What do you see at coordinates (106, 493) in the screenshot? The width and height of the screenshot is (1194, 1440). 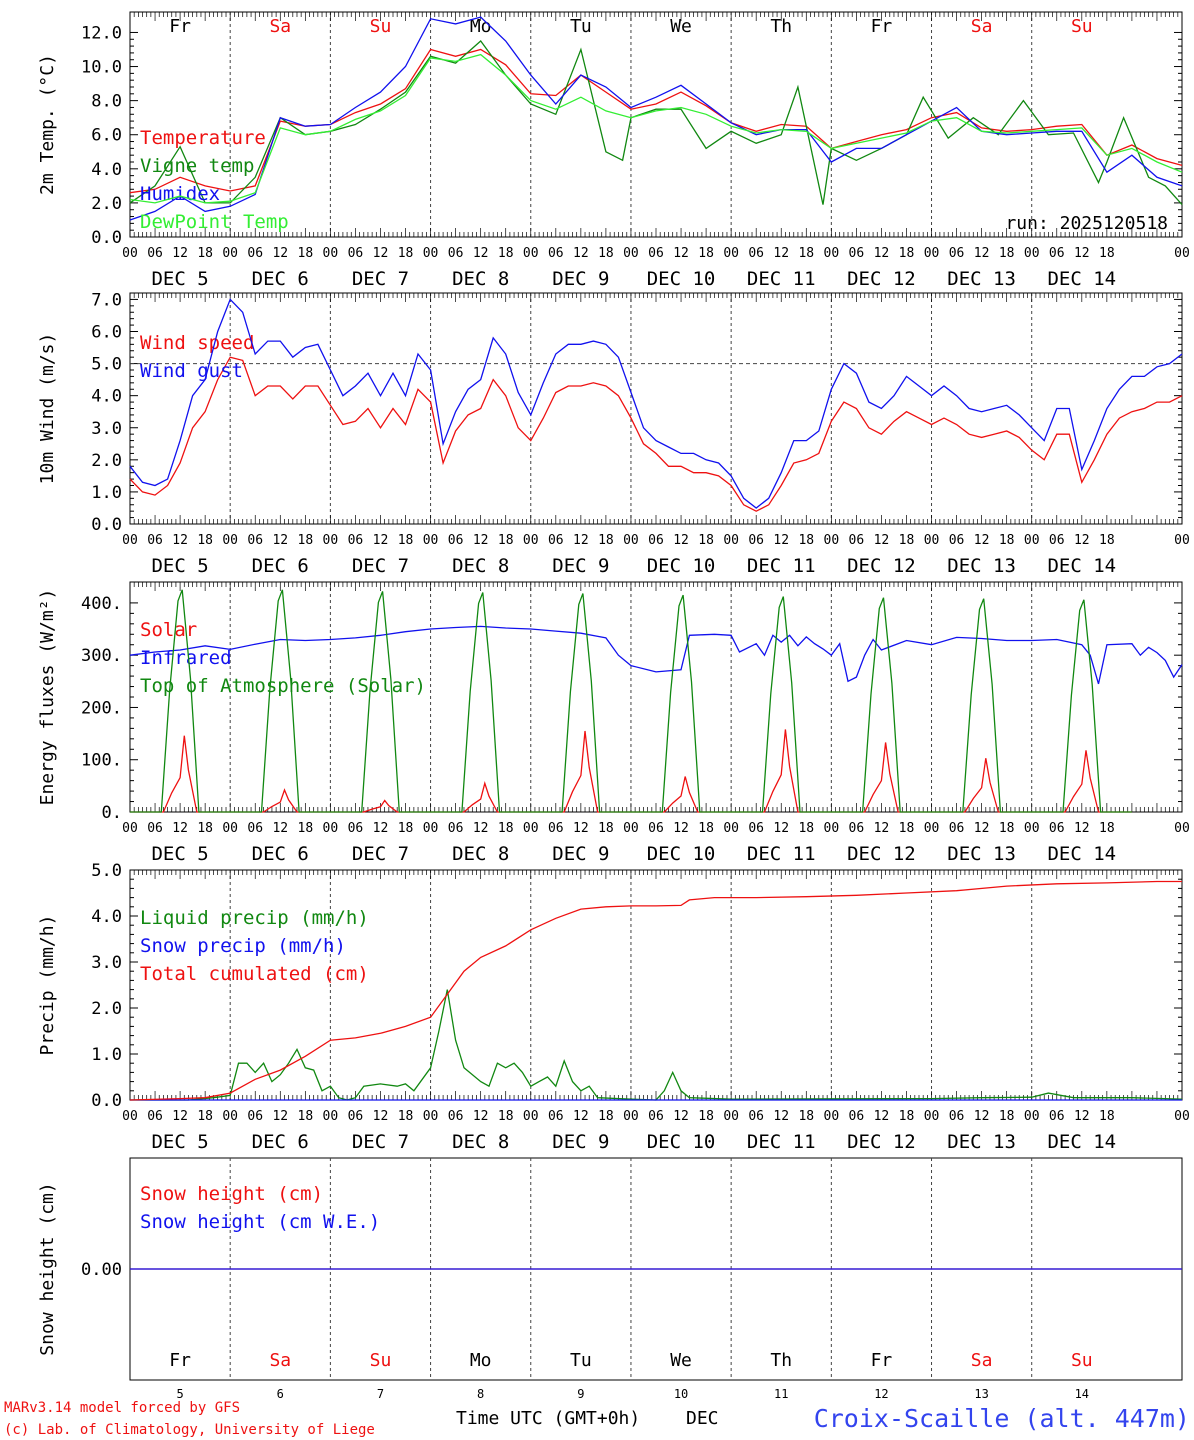 I see `y-tick-label: 1.0` at bounding box center [106, 493].